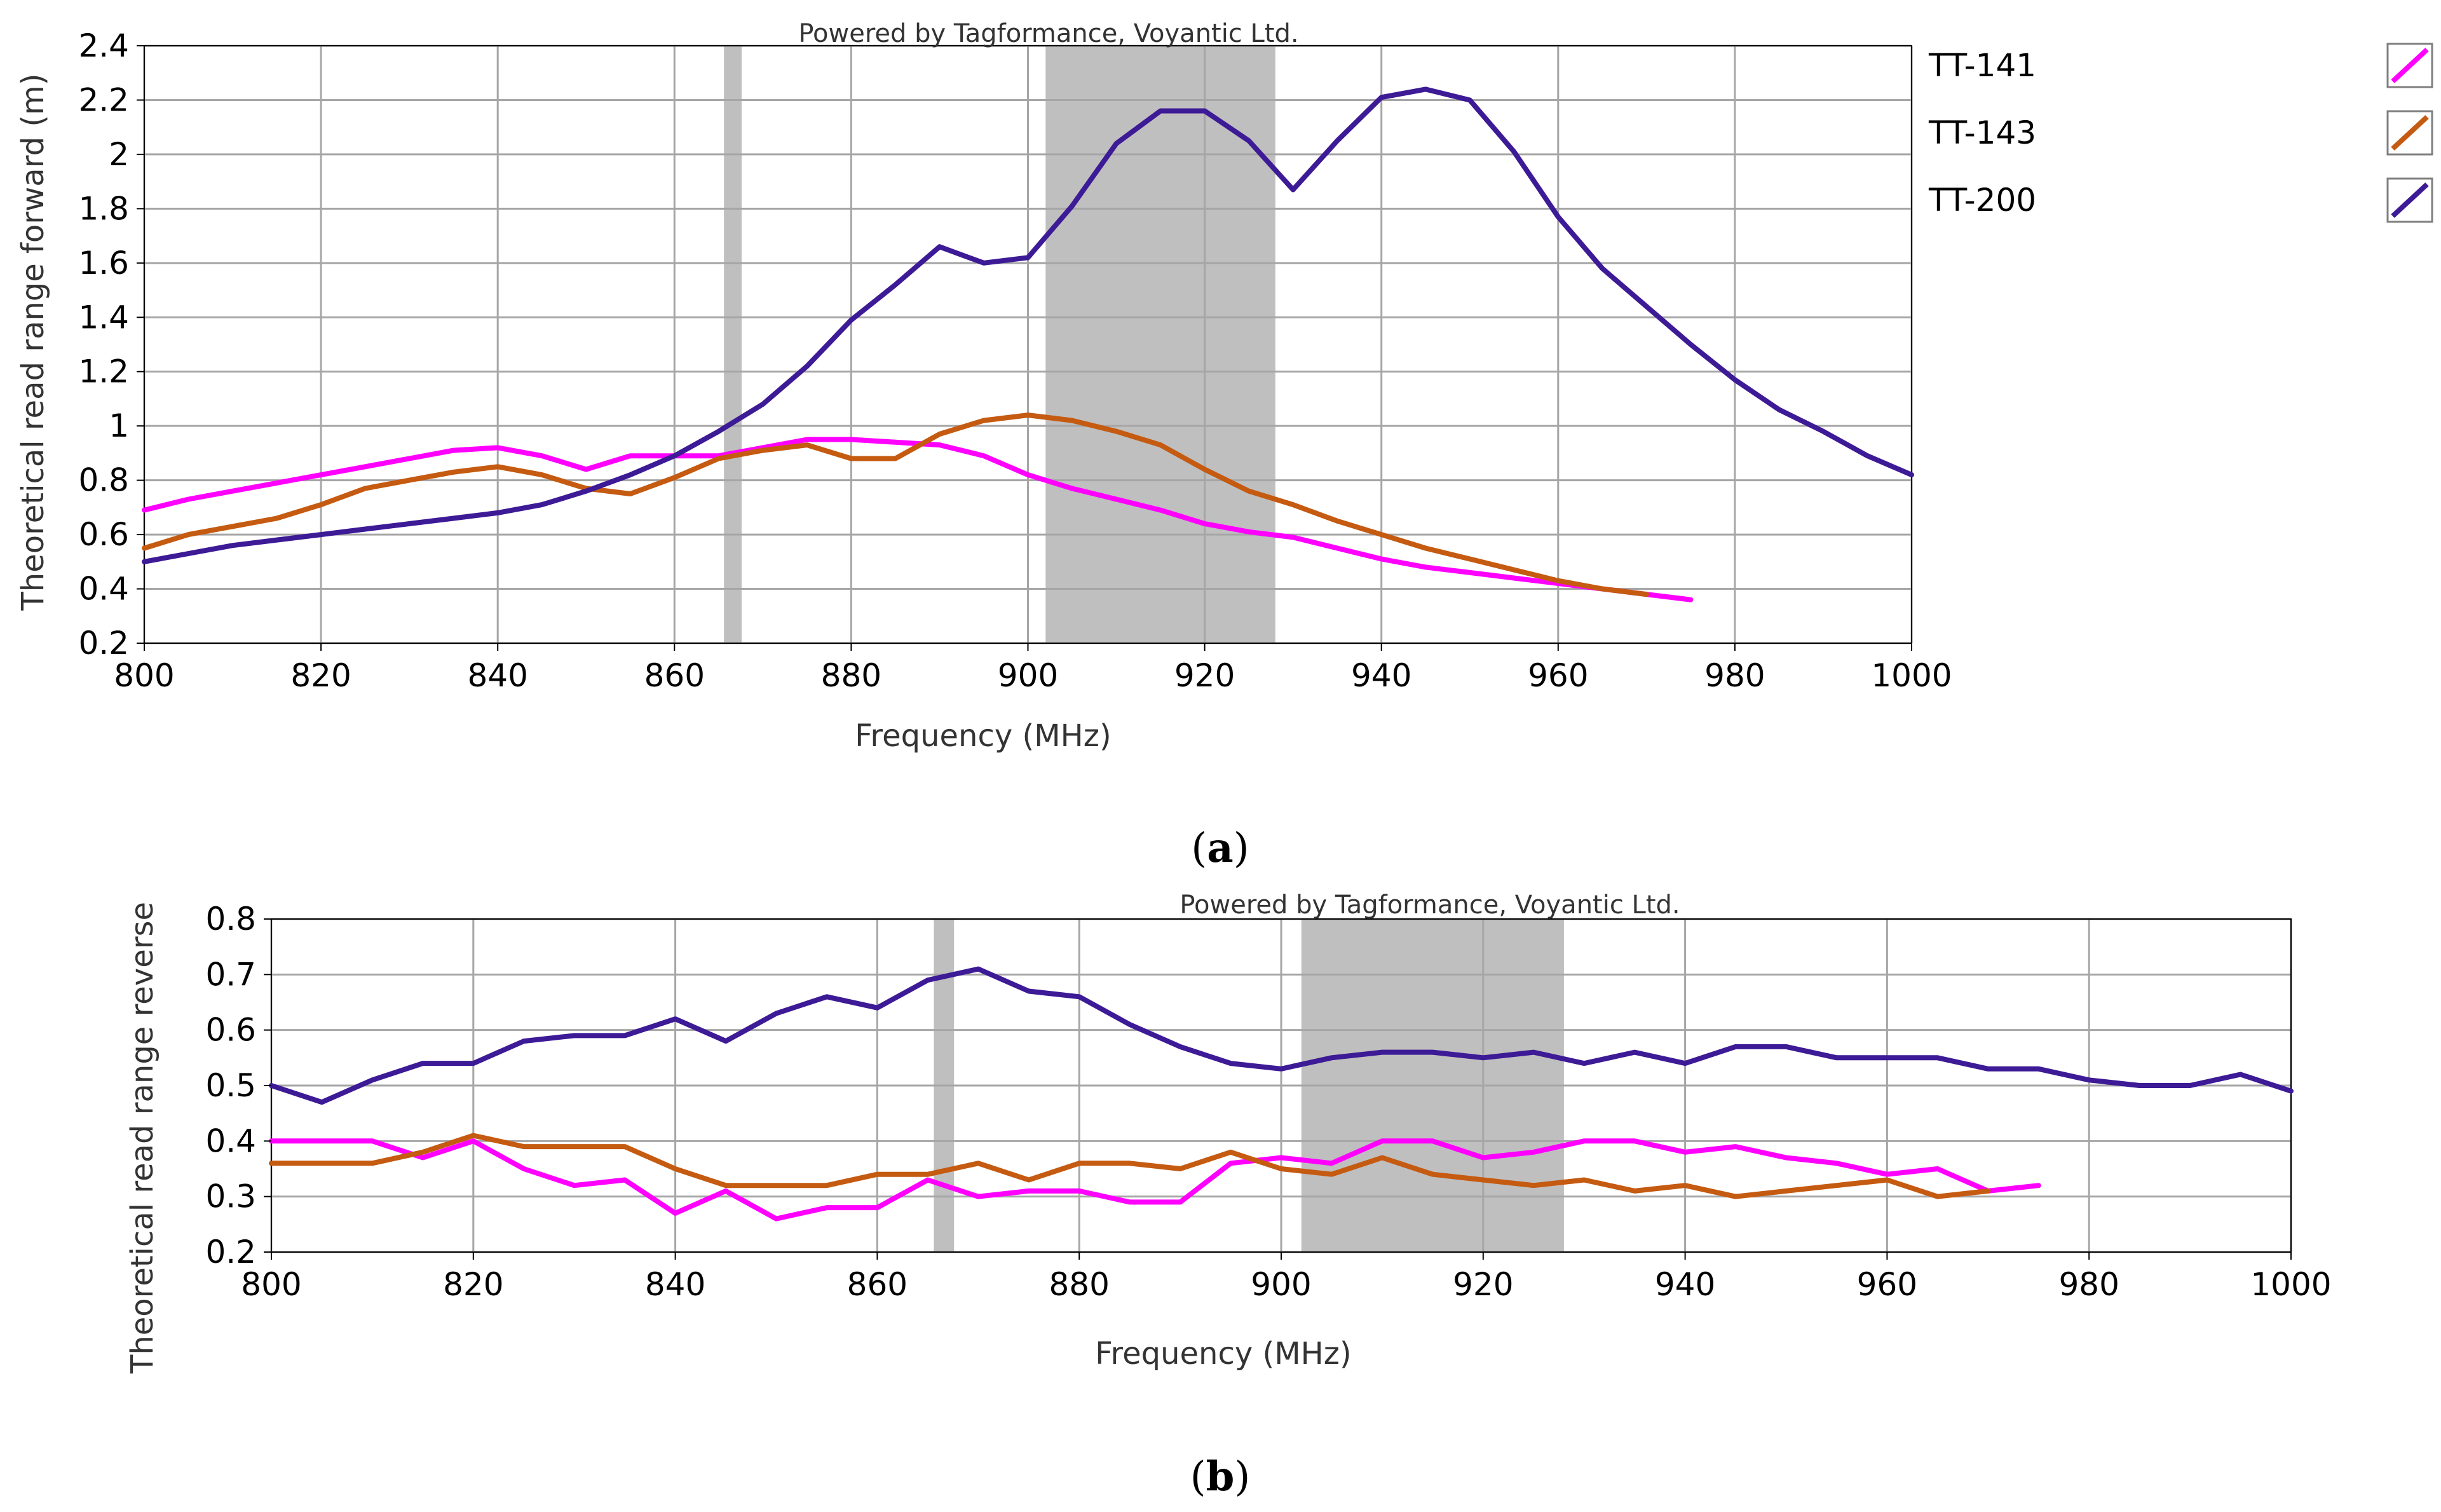 The image size is (2441, 1512). I want to click on y-axis-title: Theoretical read range reverse, so click(142, 1138).